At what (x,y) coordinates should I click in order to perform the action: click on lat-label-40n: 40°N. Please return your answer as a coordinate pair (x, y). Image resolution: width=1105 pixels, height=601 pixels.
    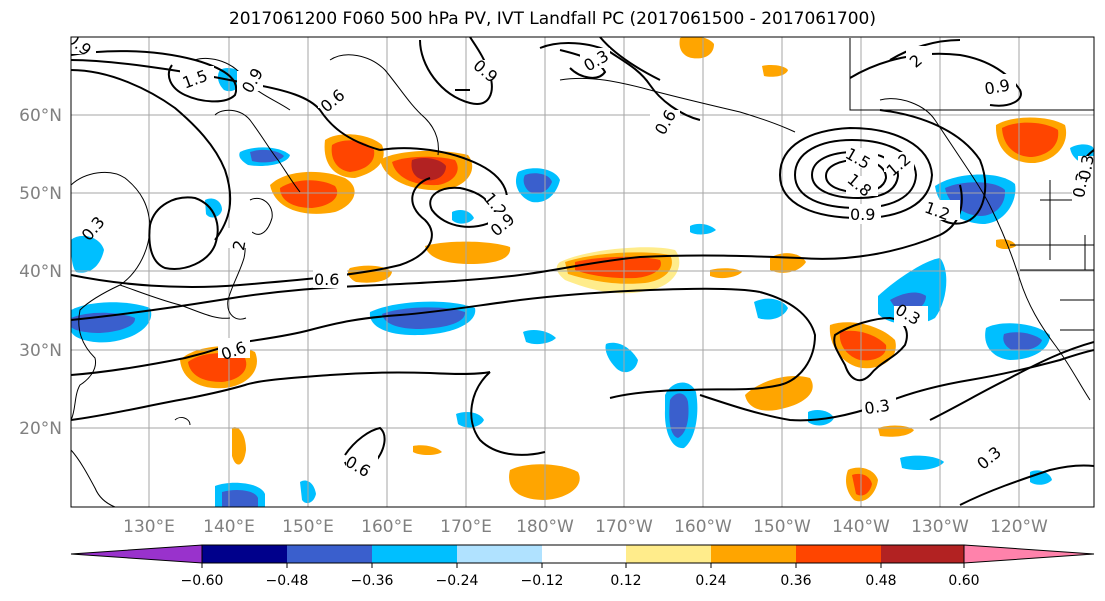
    Looking at the image, I should click on (40, 272).